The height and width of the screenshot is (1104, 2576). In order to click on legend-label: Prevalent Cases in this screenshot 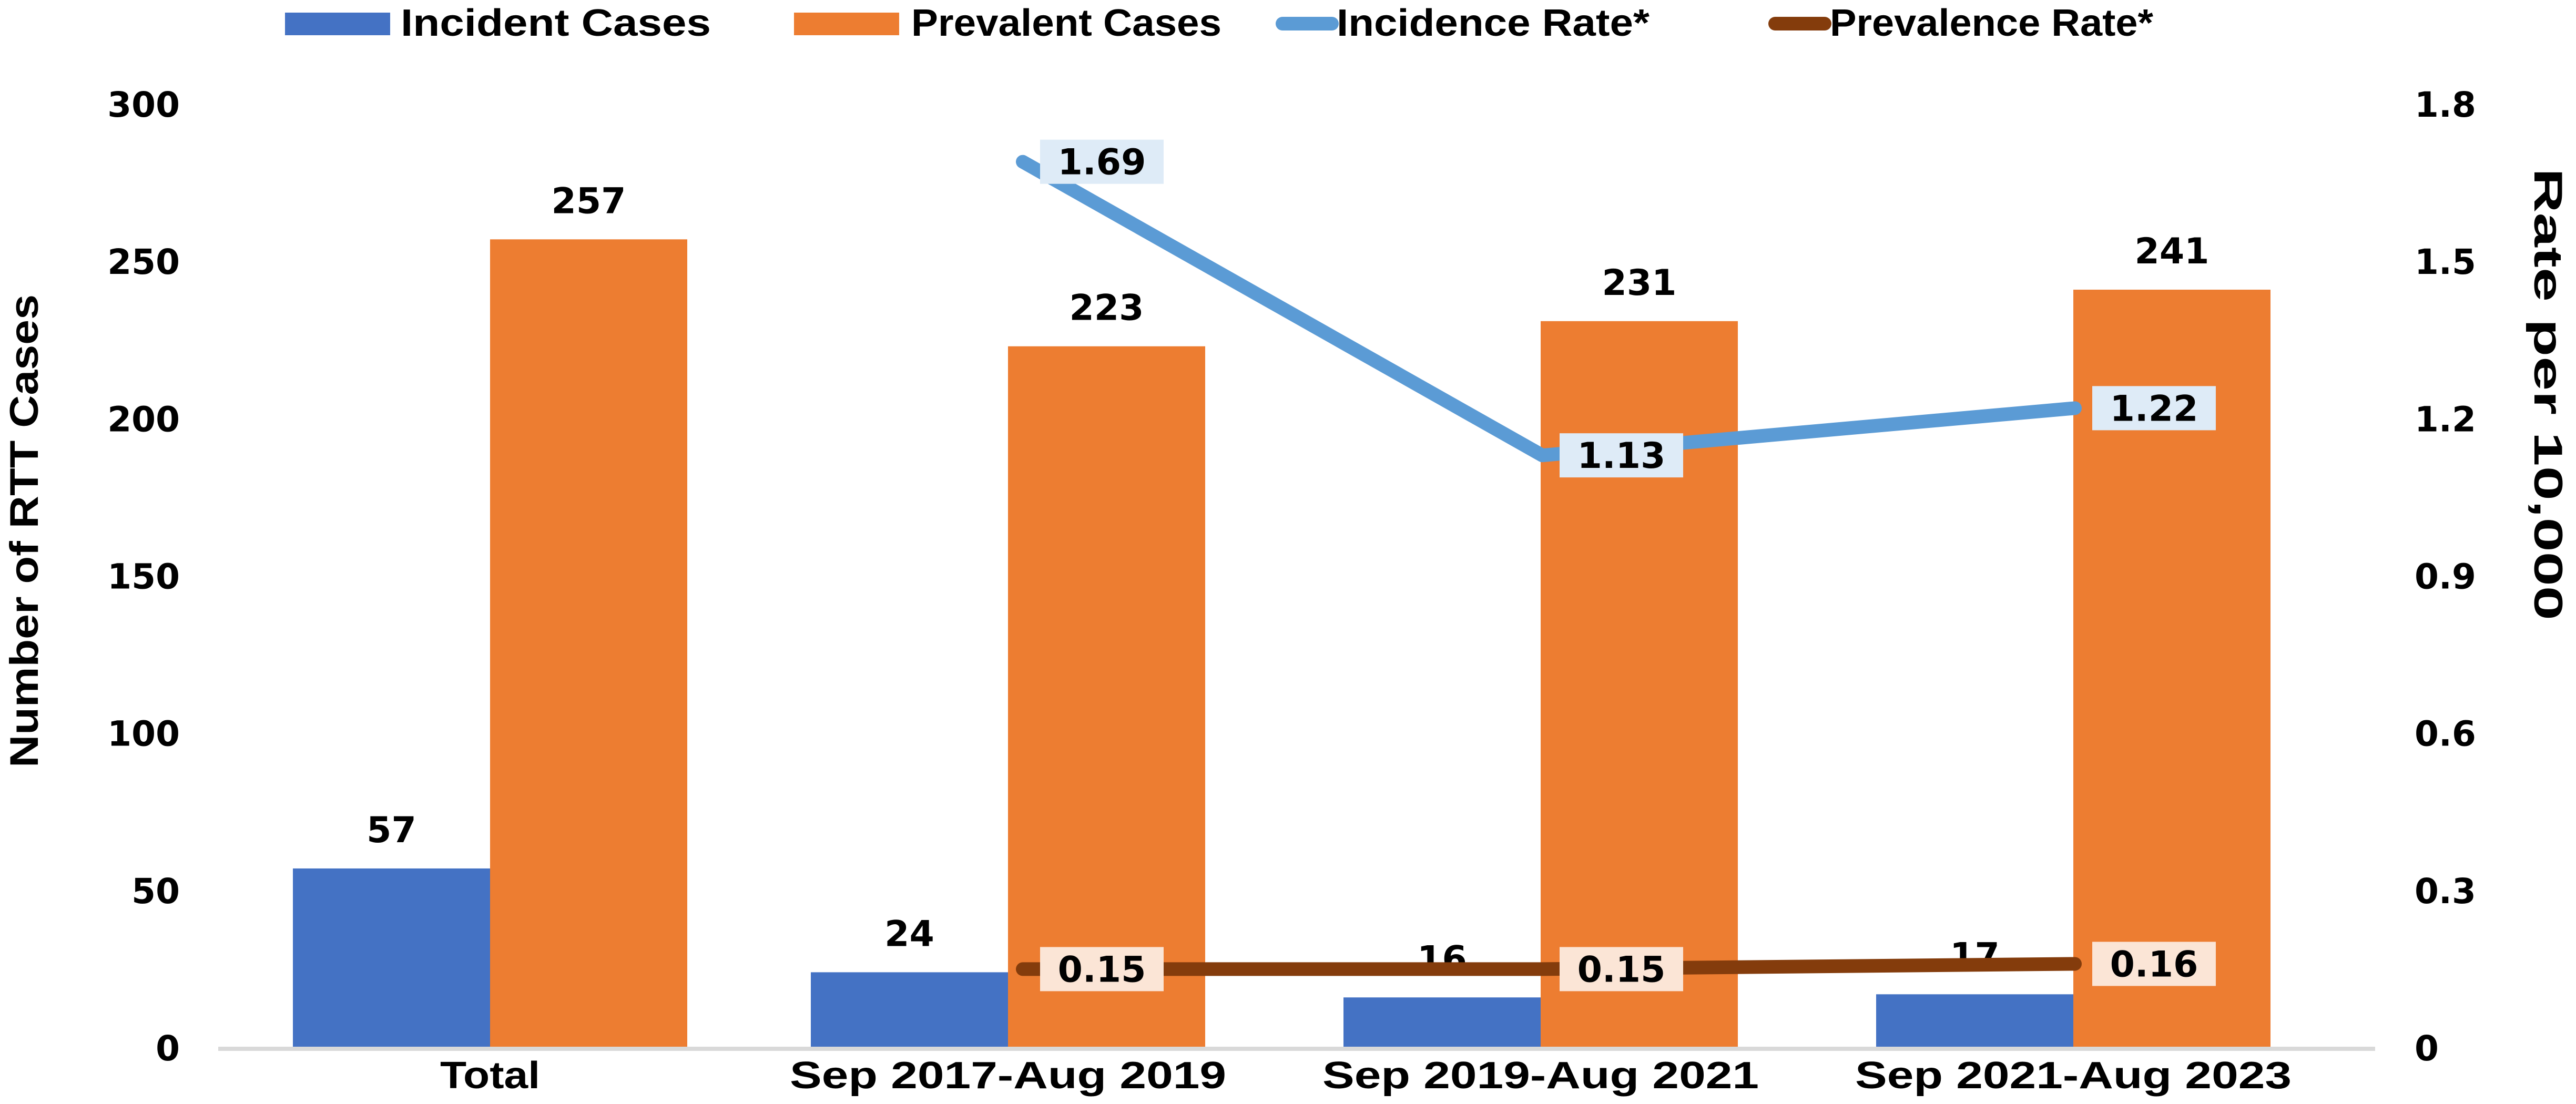, I will do `click(1066, 23)`.